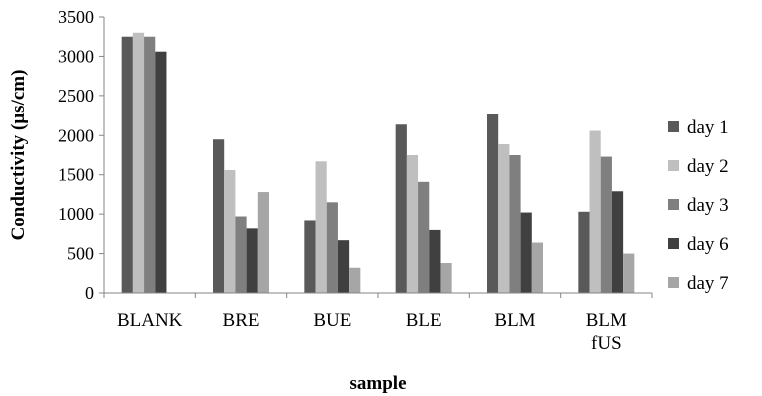  I want to click on x-tick-label: BUE, so click(332, 320).